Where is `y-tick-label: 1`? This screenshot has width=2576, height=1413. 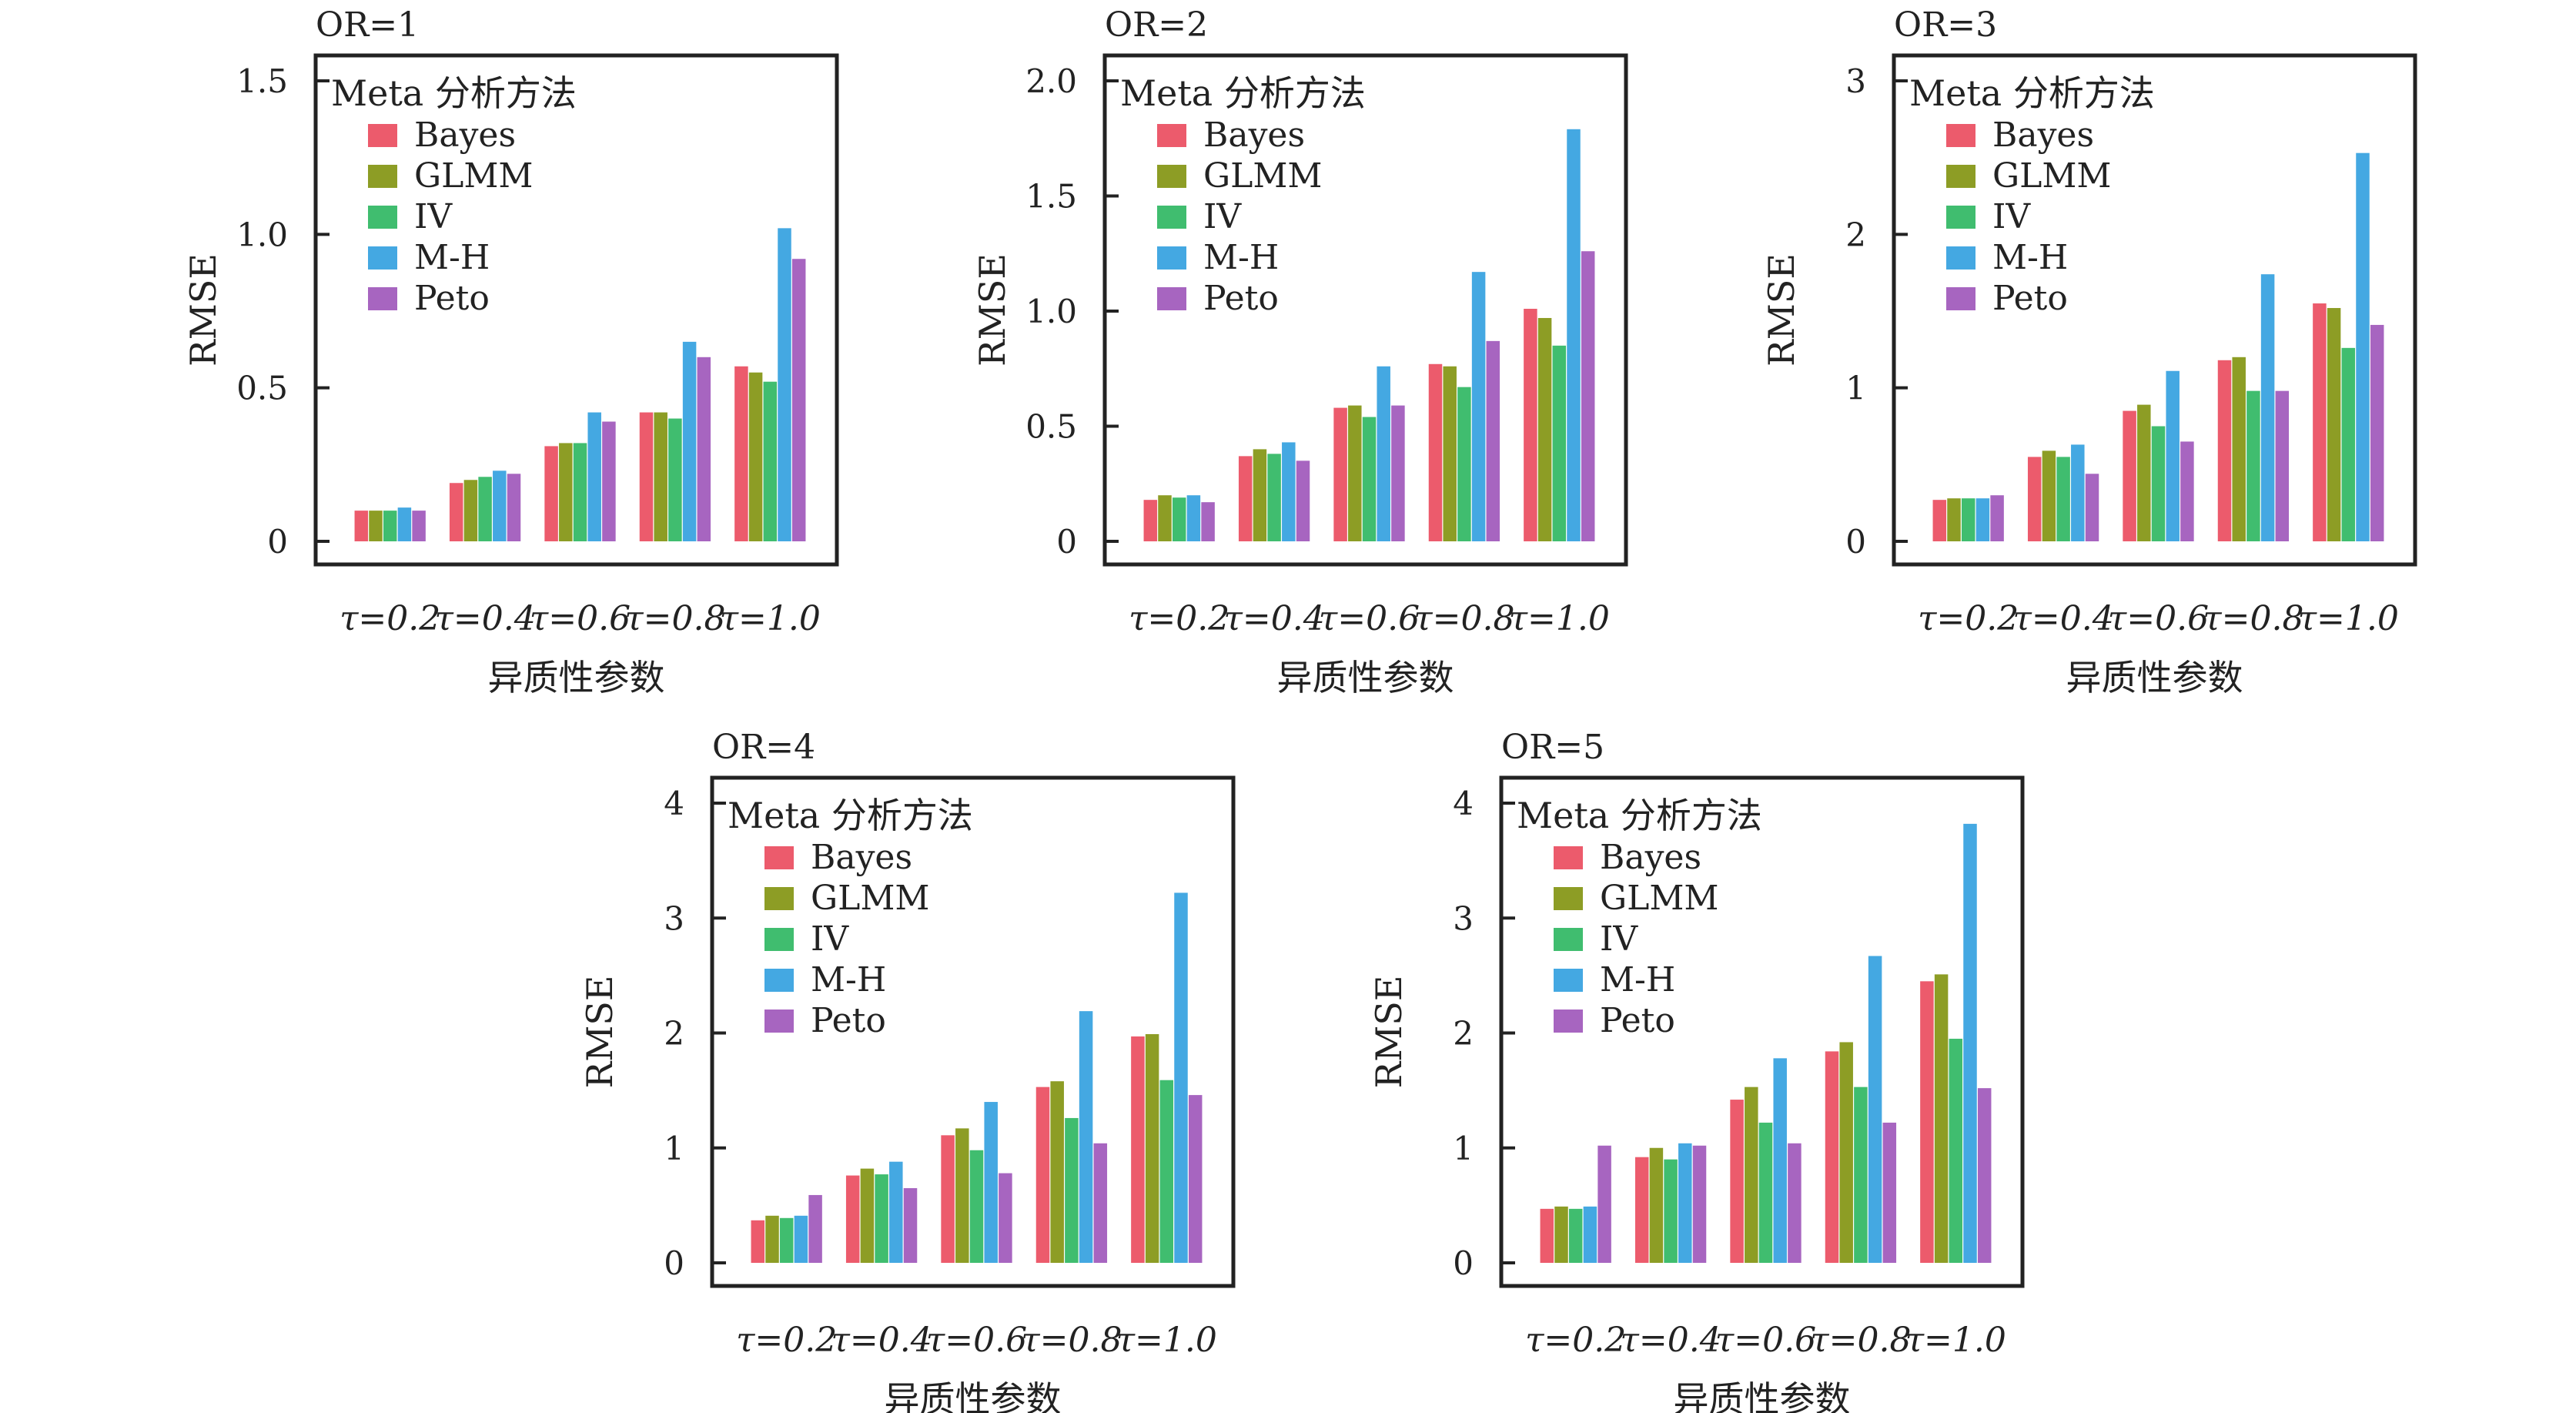 y-tick-label: 1 is located at coordinates (674, 1149).